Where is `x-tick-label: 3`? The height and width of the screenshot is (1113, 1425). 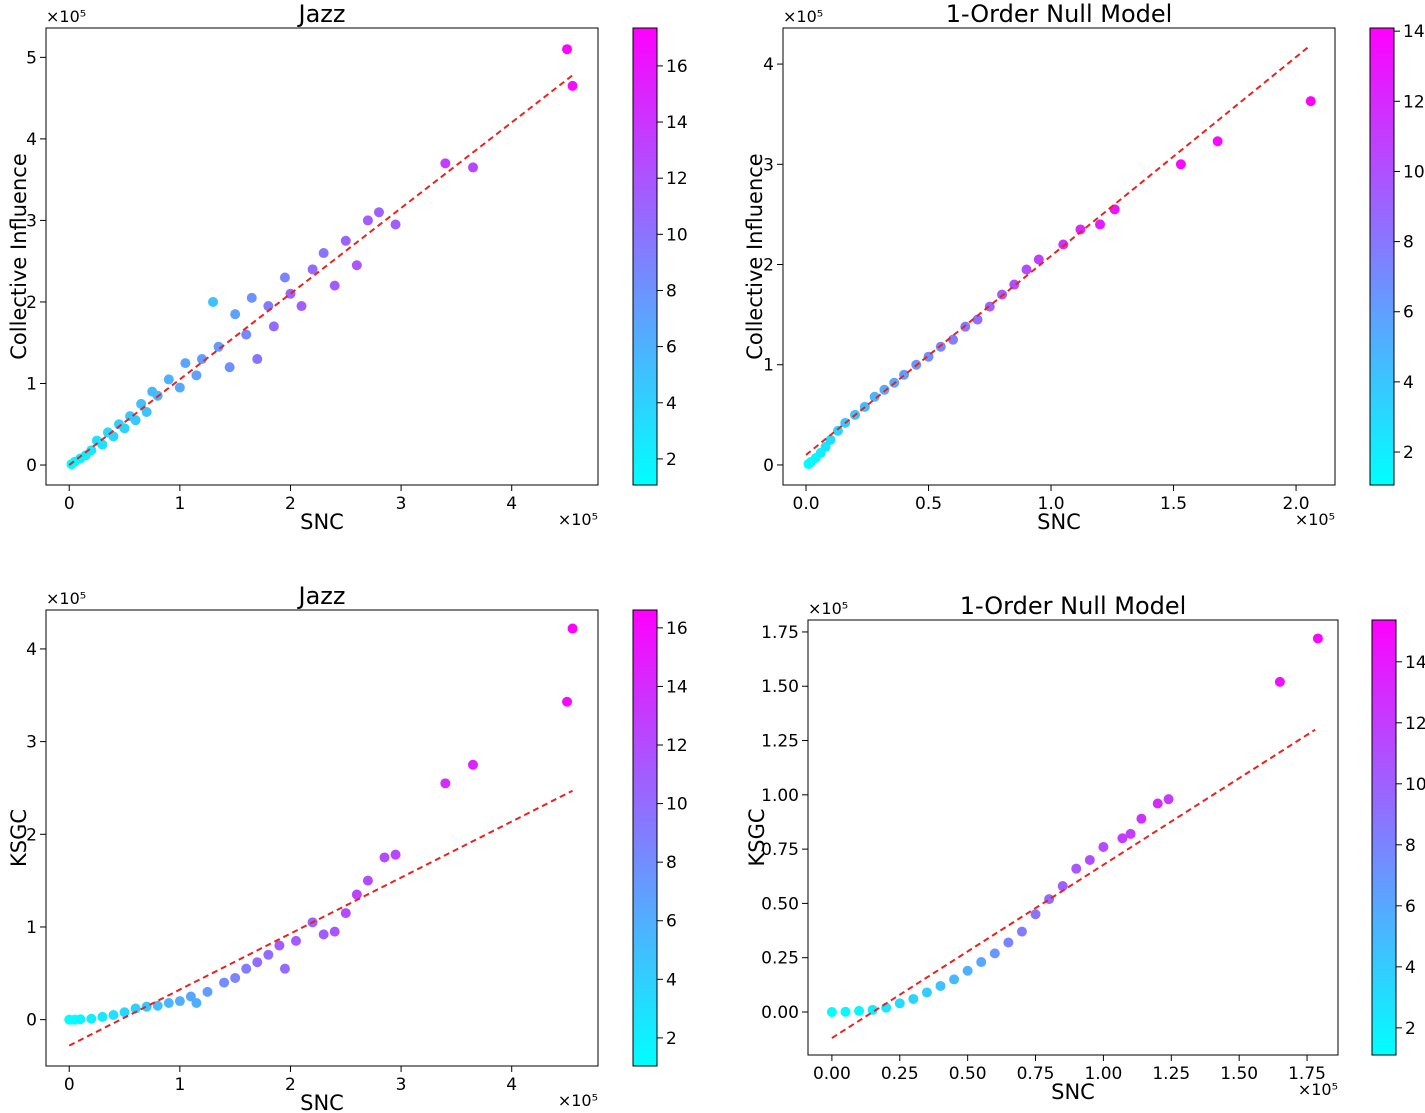 x-tick-label: 3 is located at coordinates (401, 504).